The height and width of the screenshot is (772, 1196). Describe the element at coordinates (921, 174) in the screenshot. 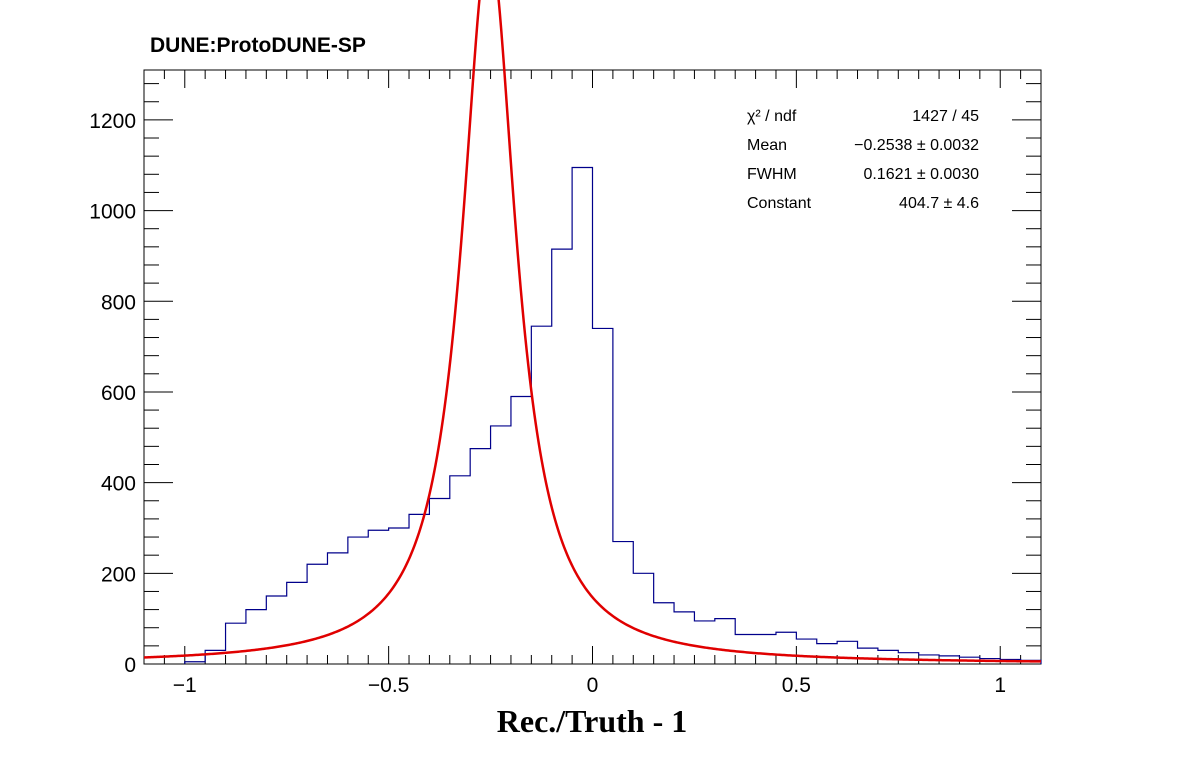

I see `stats-value: 0.1621 ± 0.0030` at that location.